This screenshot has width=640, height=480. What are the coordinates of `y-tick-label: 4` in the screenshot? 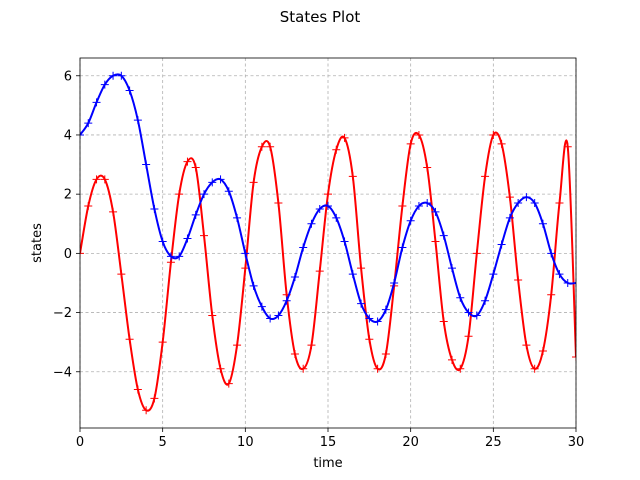 It's located at (68, 135).